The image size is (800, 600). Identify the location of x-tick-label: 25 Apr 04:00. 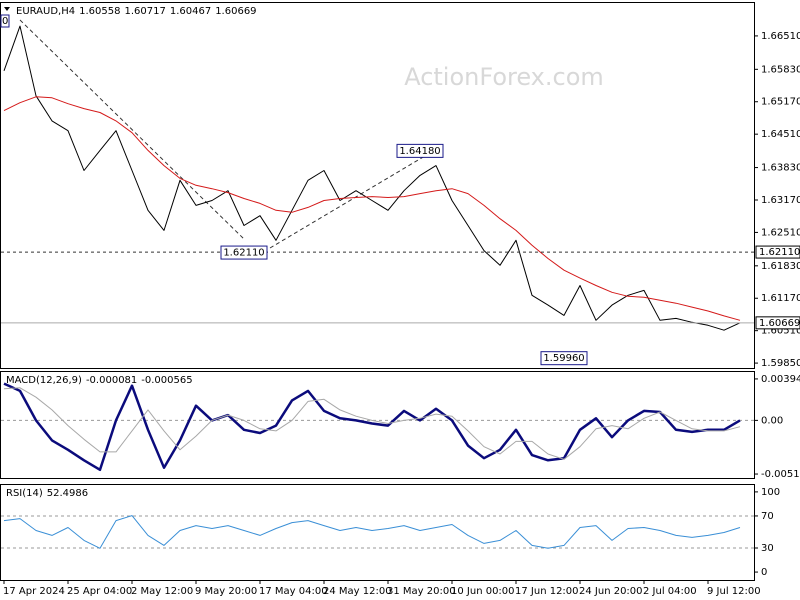
(99, 591).